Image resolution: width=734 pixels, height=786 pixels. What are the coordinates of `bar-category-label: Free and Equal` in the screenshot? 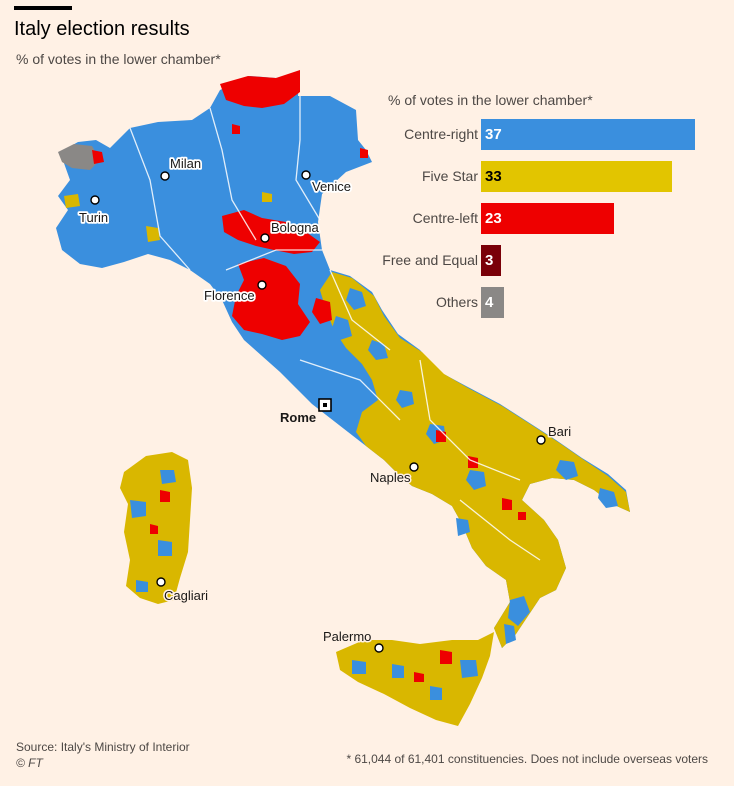 It's located at (430, 260).